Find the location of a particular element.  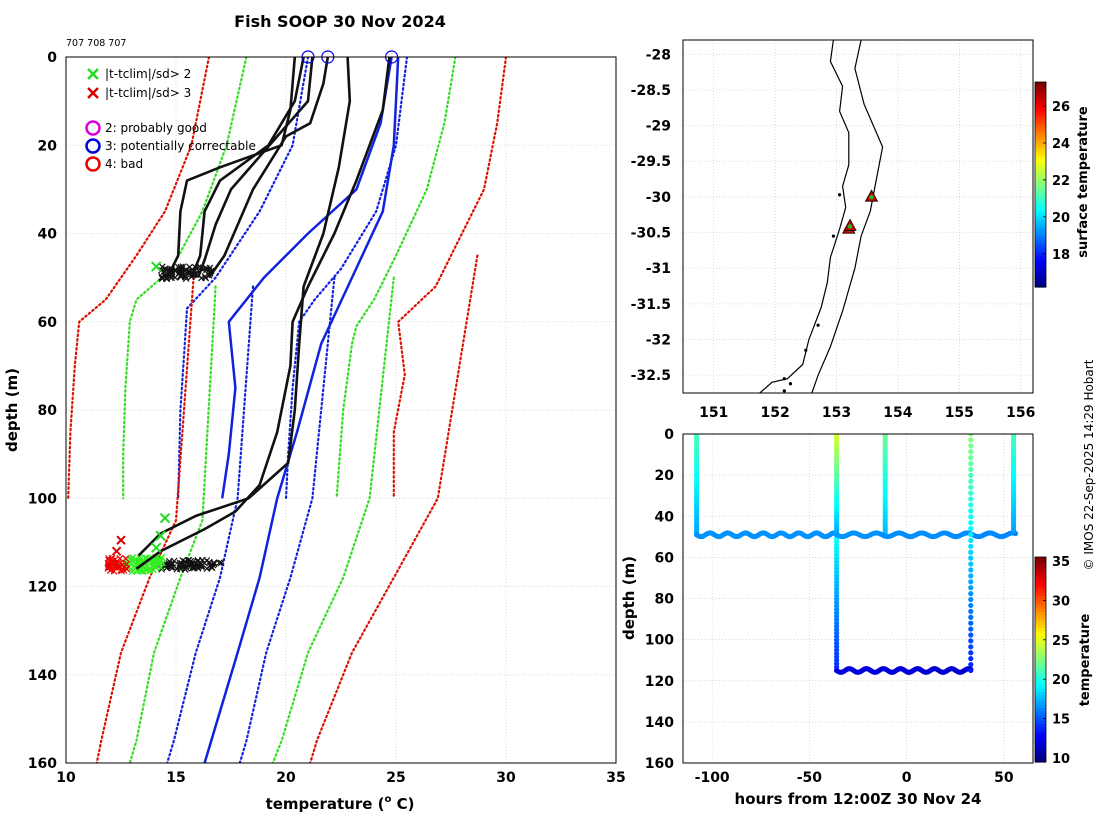

td-ytick-label: 0 is located at coordinates (669, 435).